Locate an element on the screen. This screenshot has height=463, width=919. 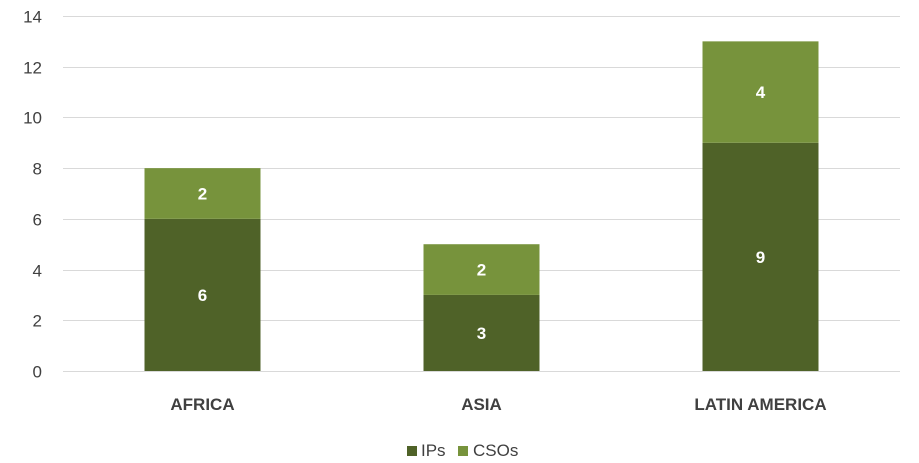
x-axis-categories: AFRICA ASIA LATIN AMERICA is located at coordinates (498, 404).